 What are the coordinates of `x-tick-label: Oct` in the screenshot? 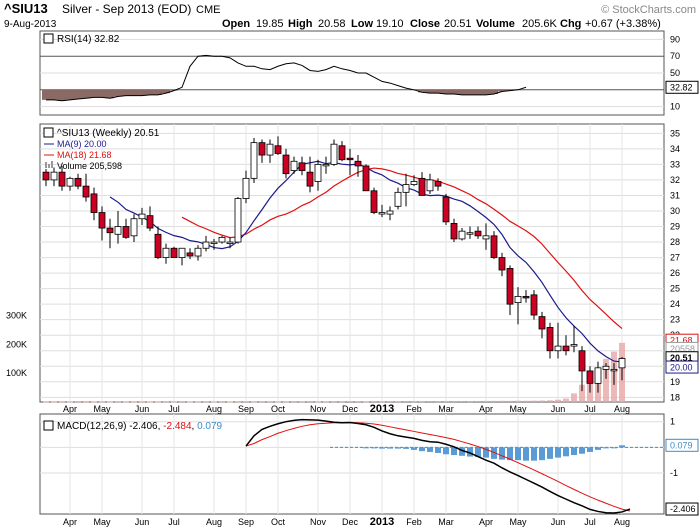 It's located at (278, 522).